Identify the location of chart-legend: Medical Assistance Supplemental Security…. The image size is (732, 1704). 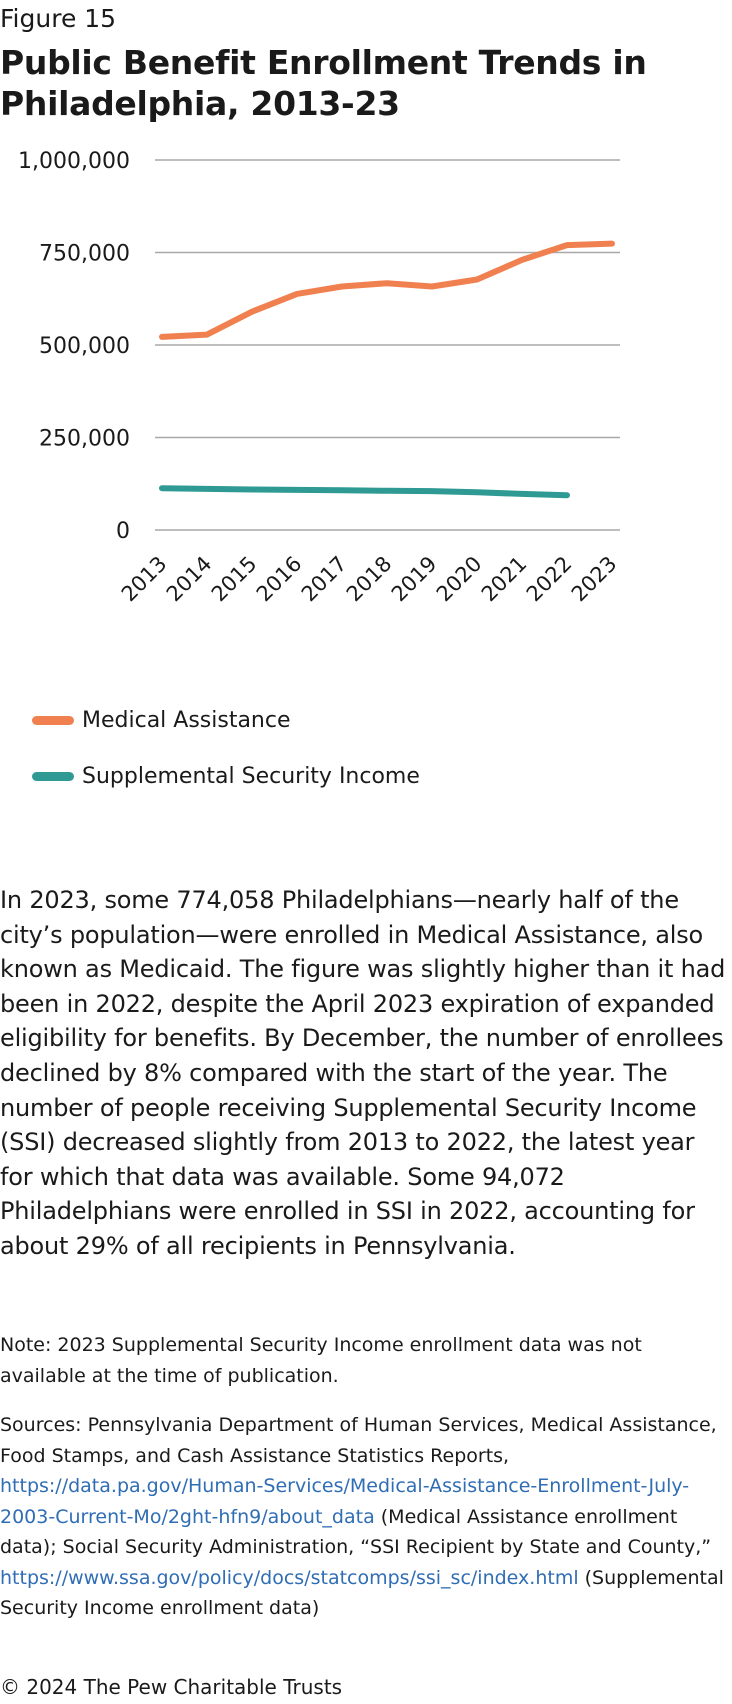
(226, 762).